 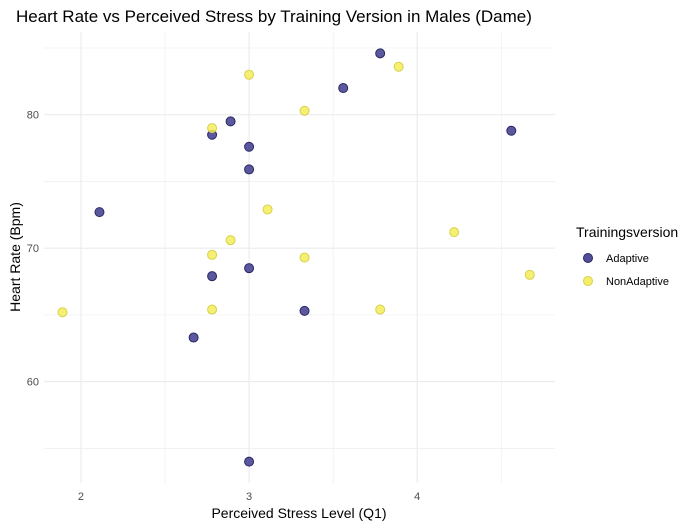 I want to click on legend-title: Trainingsversion, so click(x=627, y=232).